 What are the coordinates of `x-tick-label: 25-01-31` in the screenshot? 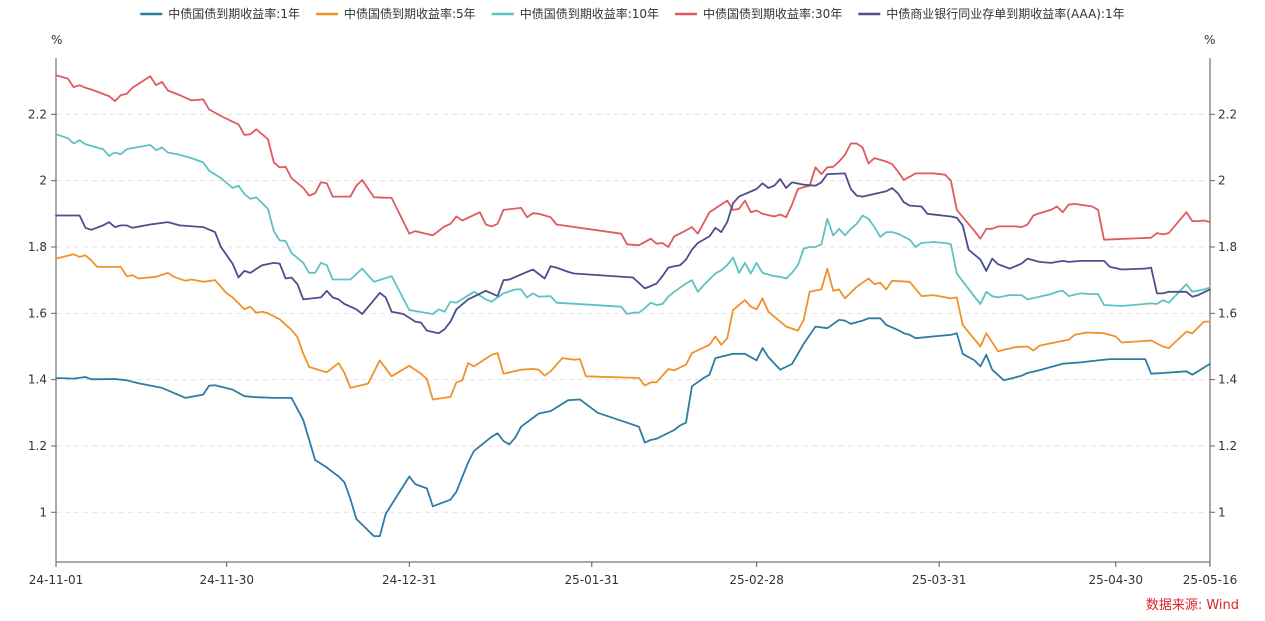 It's located at (592, 580).